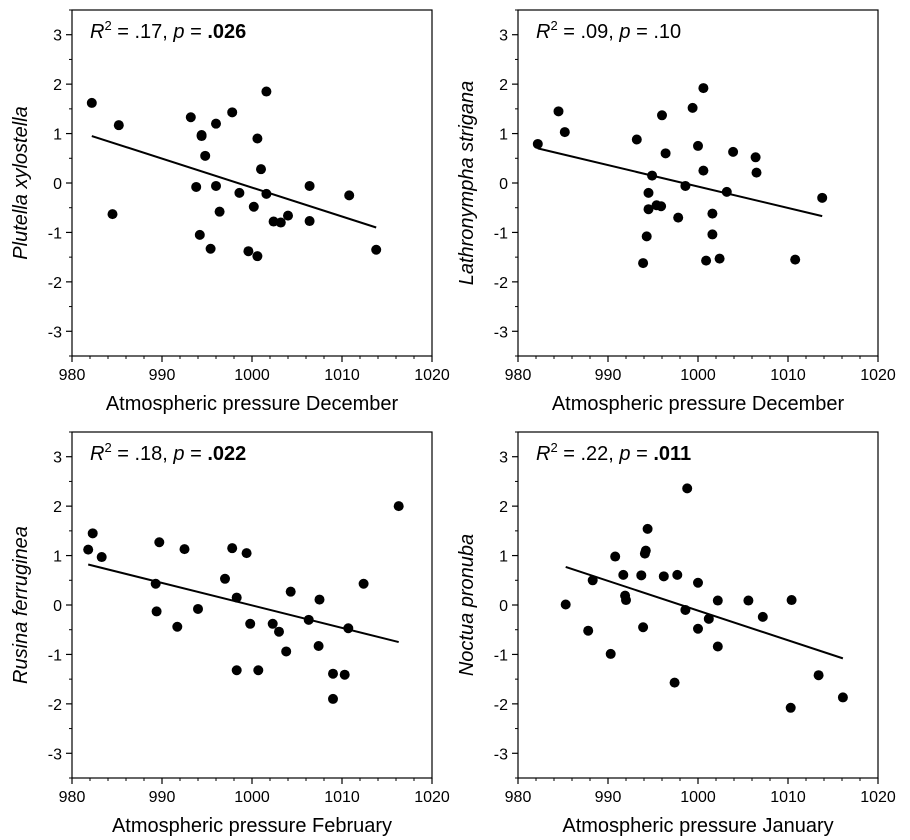 The height and width of the screenshot is (840, 910). I want to click on x-axis-label: Atmospheric pressure January, so click(697, 826).